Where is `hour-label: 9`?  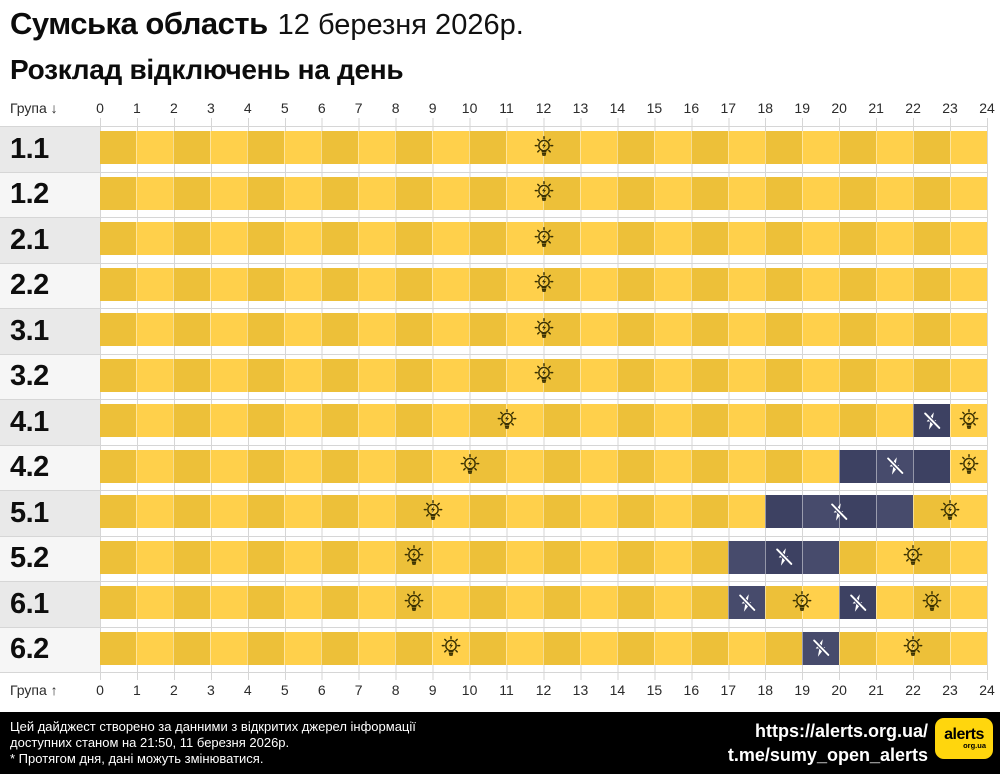
hour-label: 9 is located at coordinates (432, 108).